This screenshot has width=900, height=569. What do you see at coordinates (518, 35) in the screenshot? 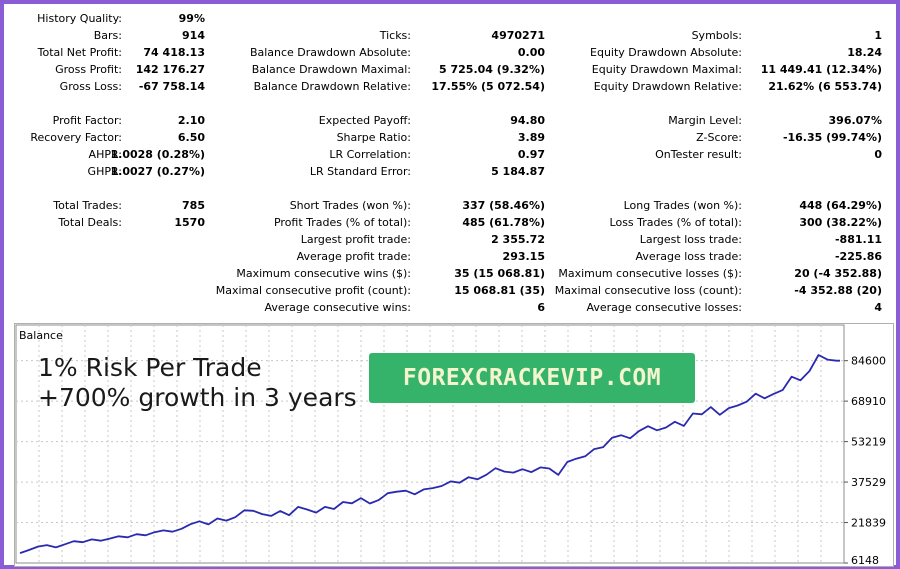
I see `col2-value-0: 4970271` at bounding box center [518, 35].